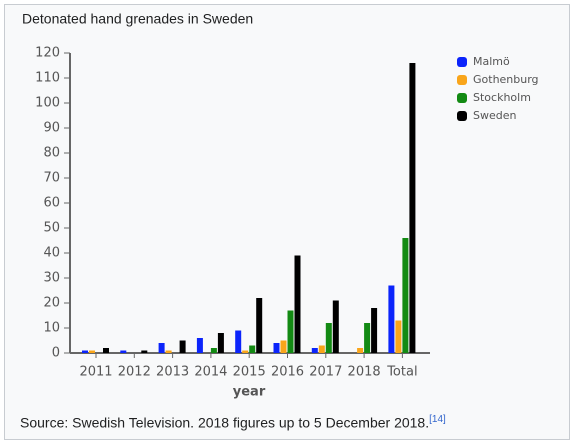  What do you see at coordinates (51, 153) in the screenshot?
I see `y-tick-label: 80` at bounding box center [51, 153].